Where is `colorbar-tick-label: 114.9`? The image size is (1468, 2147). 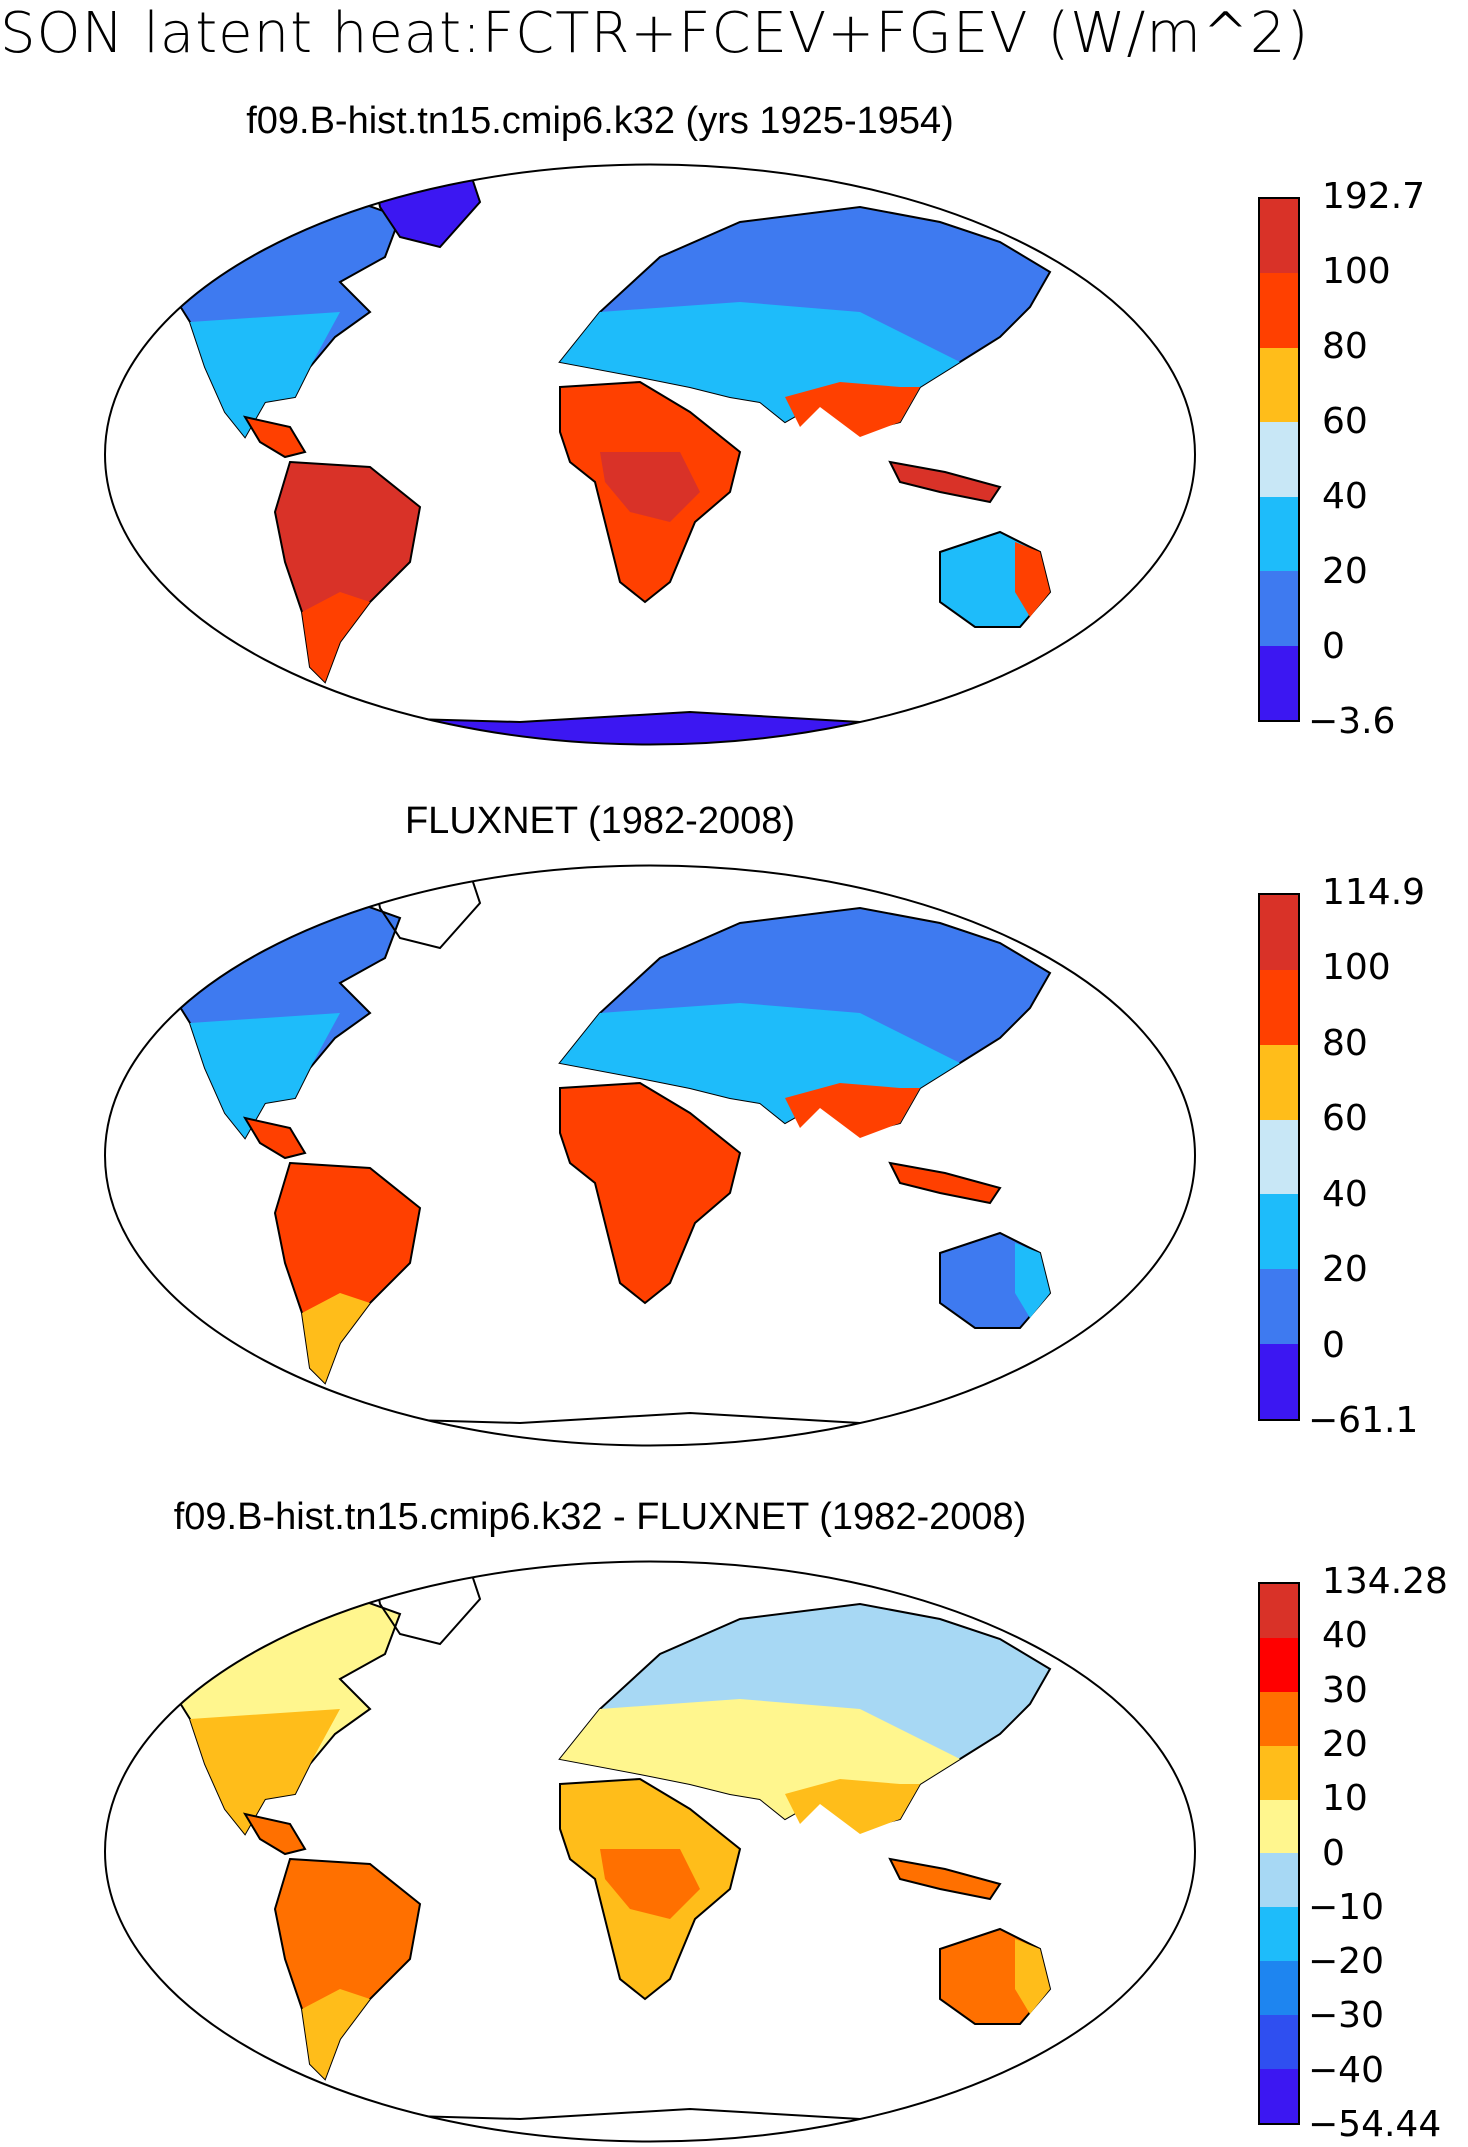 colorbar-tick-label: 114.9 is located at coordinates (1374, 892).